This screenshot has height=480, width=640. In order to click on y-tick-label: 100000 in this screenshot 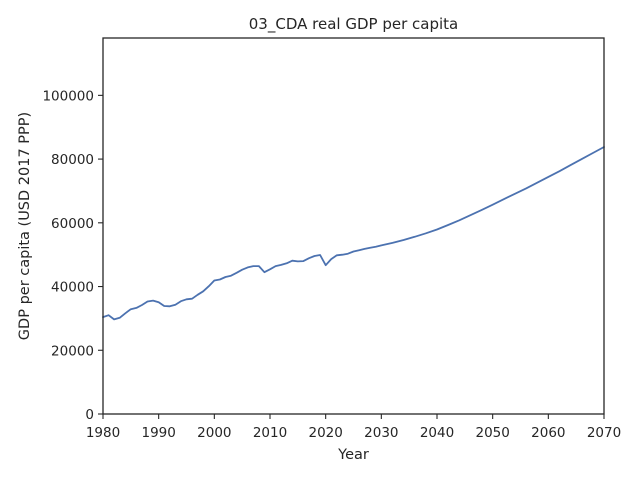, I will do `click(68, 96)`.